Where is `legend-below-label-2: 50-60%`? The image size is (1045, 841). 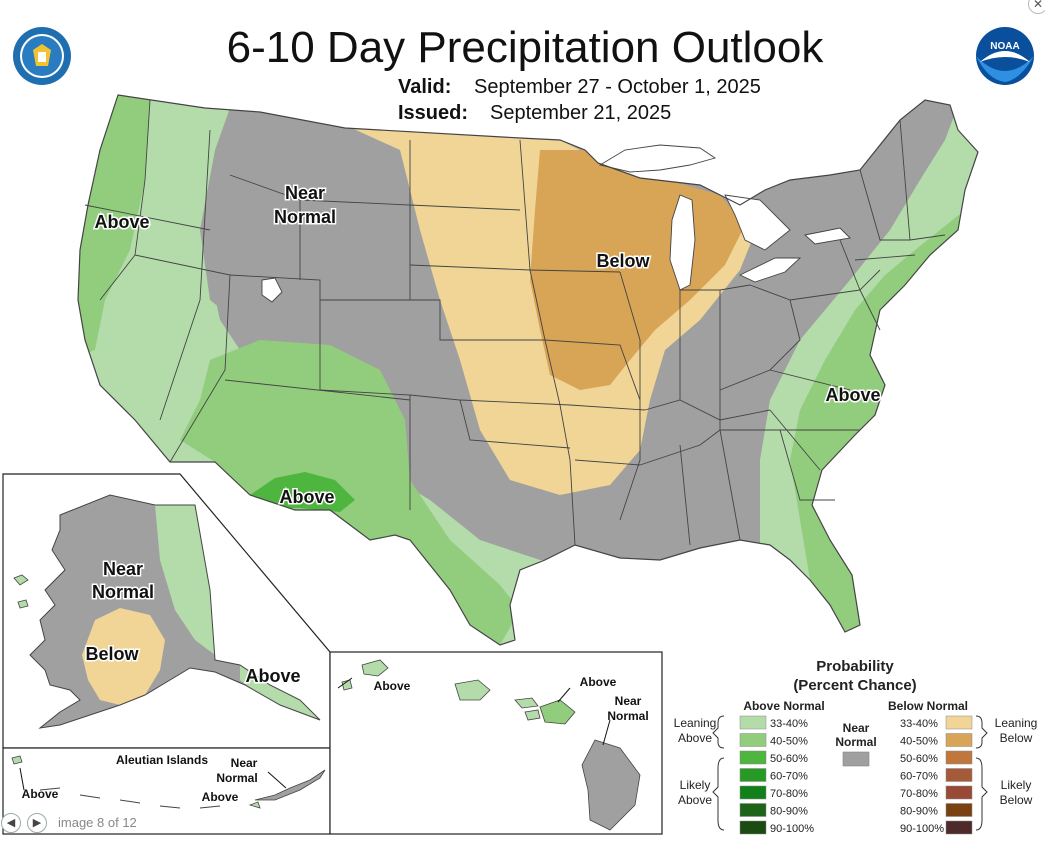 legend-below-label-2: 50-60% is located at coordinates (919, 759).